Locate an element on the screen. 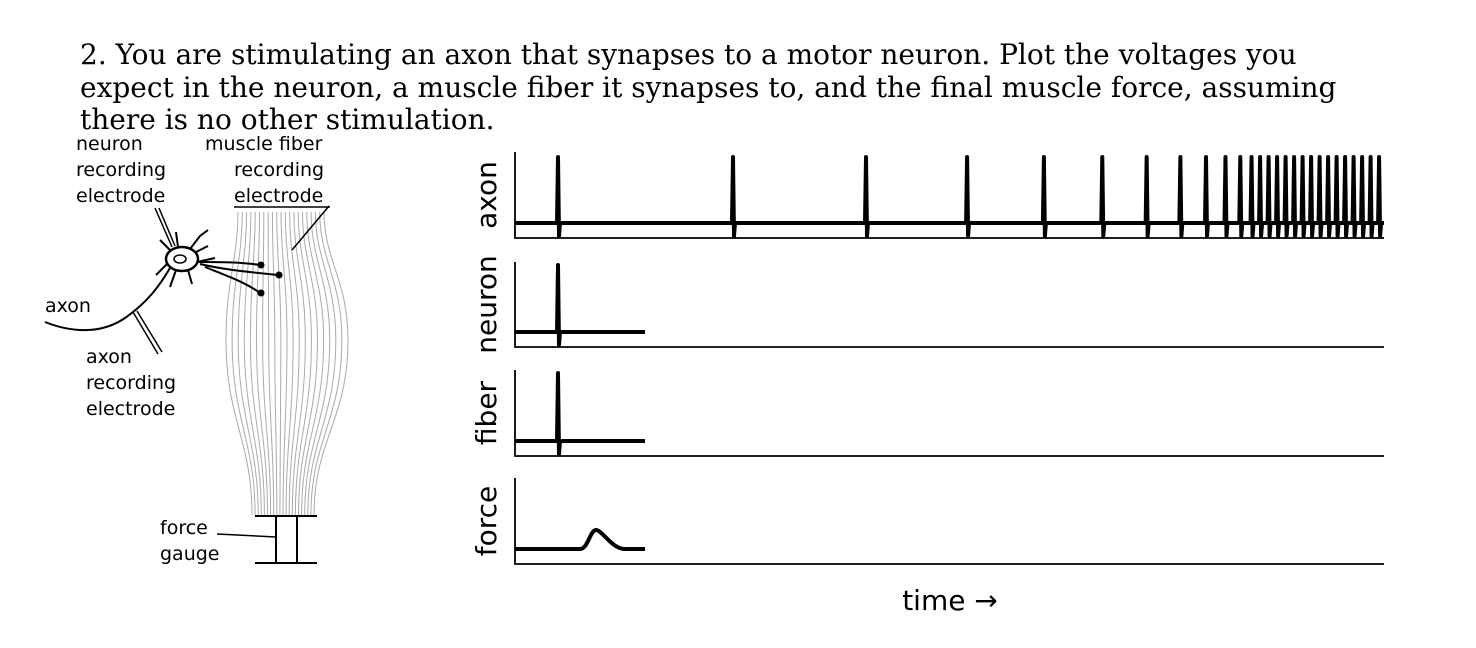 Image resolution: width=1476 pixels, height=648 pixels. apparatus is located at coordinates (187, 384).